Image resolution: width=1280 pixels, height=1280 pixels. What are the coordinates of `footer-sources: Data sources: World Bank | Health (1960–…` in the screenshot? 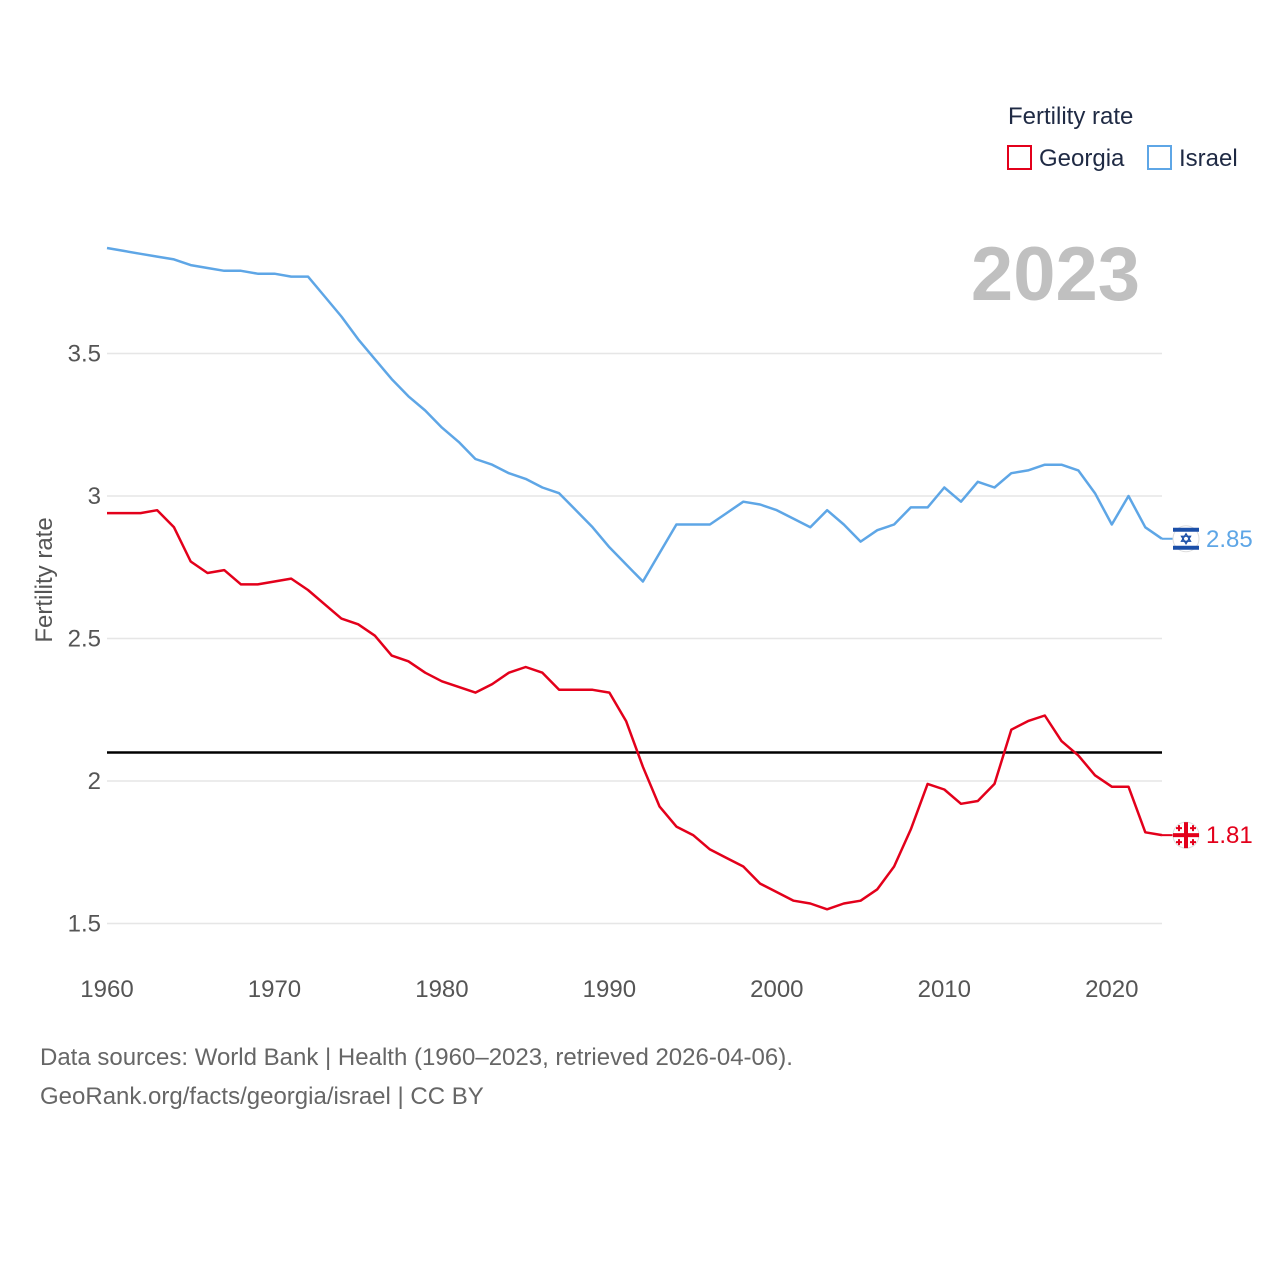 It's located at (416, 1057).